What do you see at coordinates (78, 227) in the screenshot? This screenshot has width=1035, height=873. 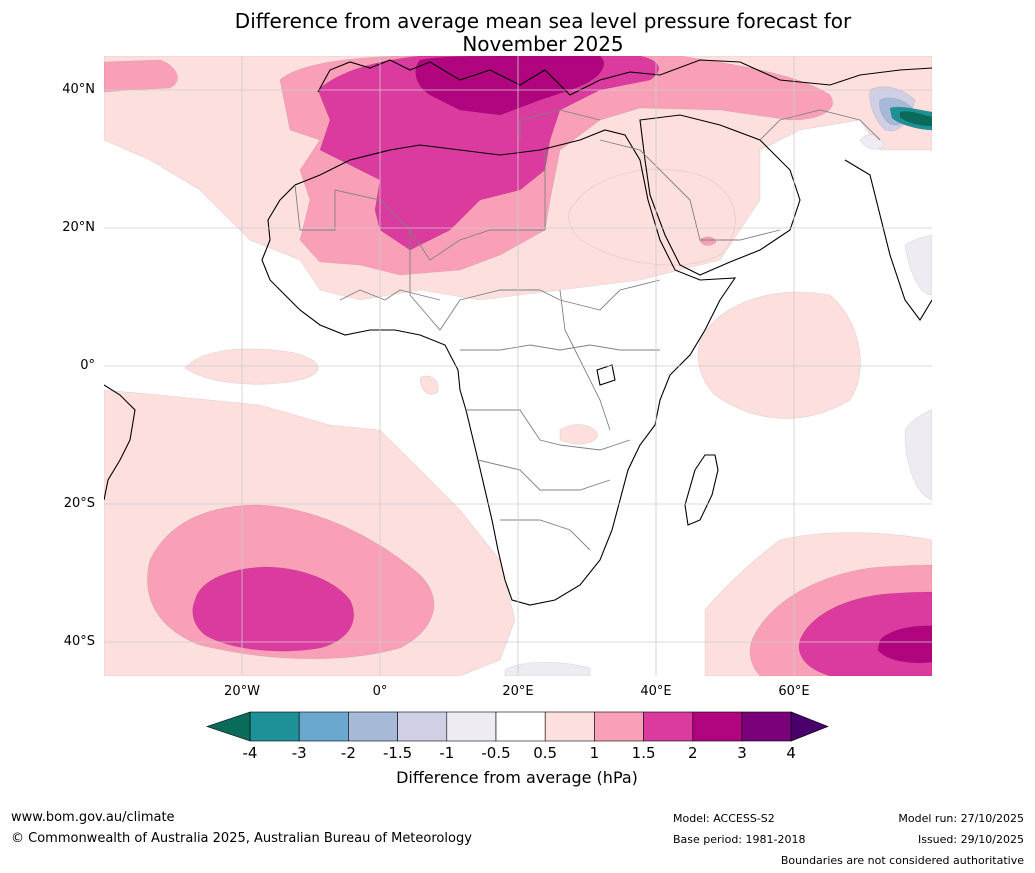 I see `lat-label-20n: 20°N` at bounding box center [78, 227].